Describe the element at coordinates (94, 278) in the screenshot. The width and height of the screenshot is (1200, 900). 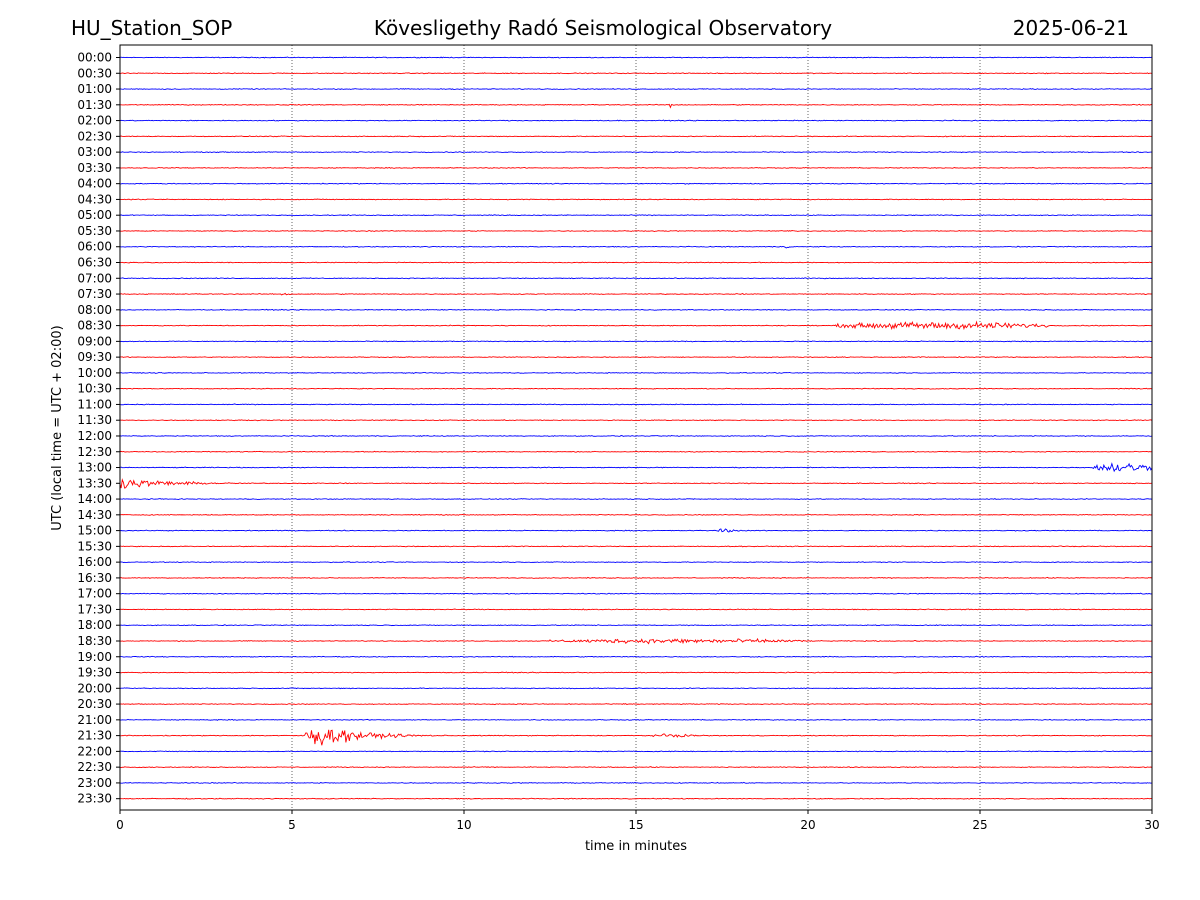
I see `y-tick-label: 07:00` at that location.